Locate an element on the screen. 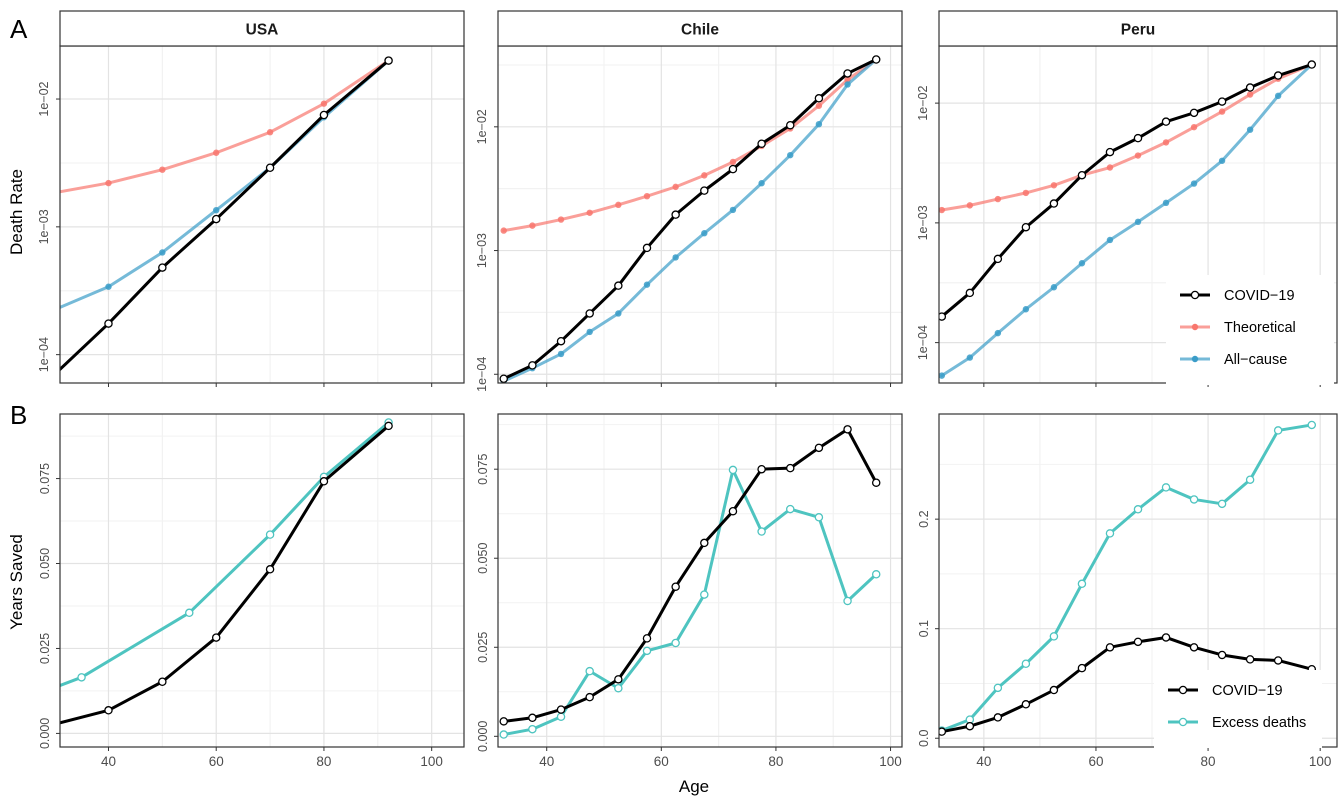 Image resolution: width=1343 pixels, height=801 pixels. panel-3: 0.000 0.025 0.050 0.075 40 60 80 100 is located at coordinates (251, 591).